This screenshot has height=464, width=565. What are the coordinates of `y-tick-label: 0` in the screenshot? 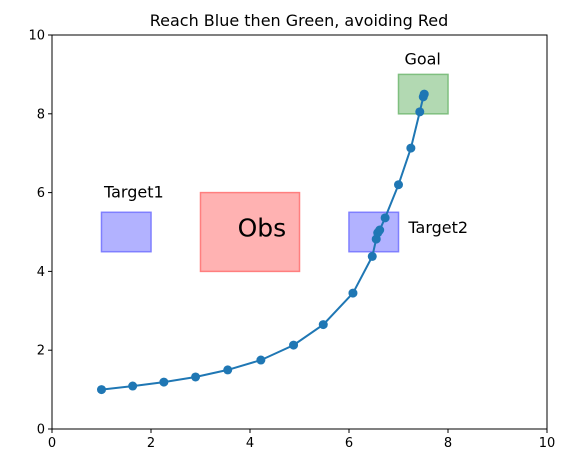 It's located at (41, 430).